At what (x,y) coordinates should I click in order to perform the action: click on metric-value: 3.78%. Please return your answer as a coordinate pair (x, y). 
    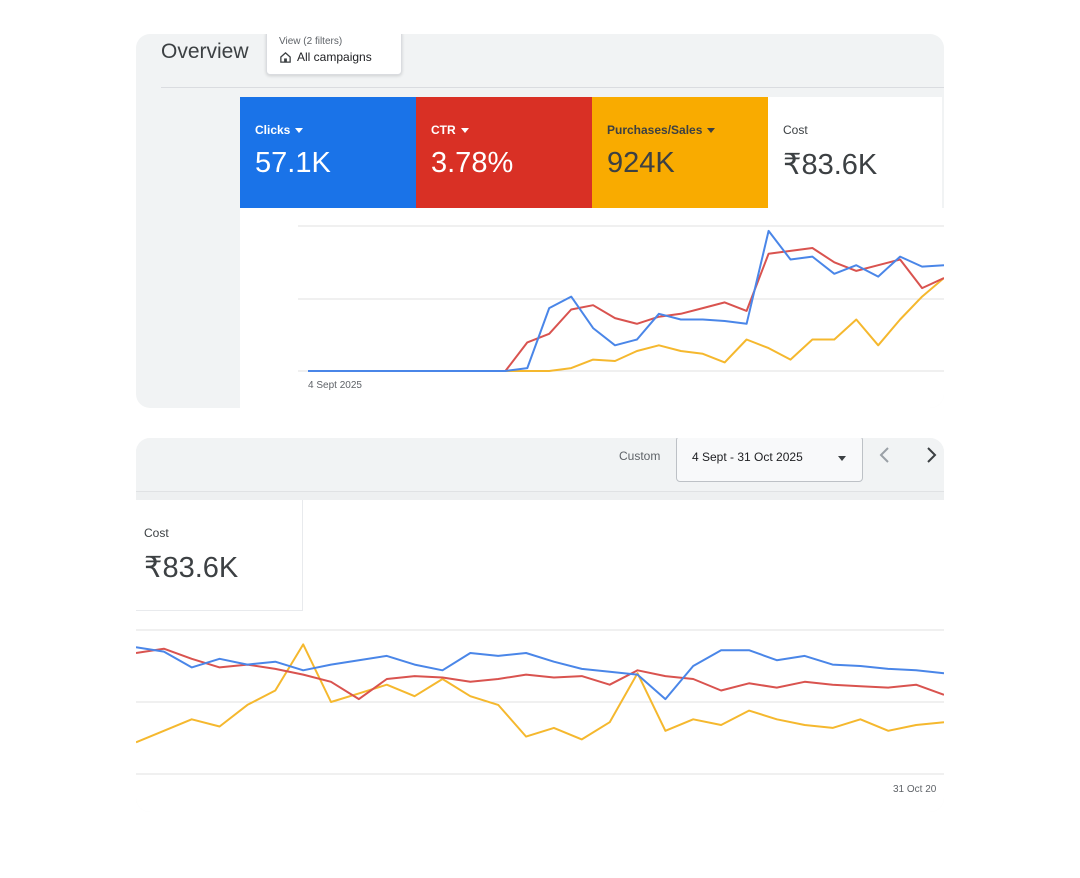
    Looking at the image, I should click on (472, 163).